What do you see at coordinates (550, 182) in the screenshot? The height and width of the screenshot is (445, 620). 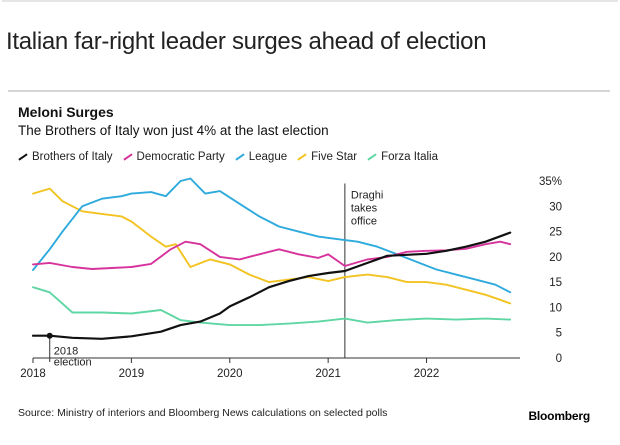 I see `y-tick-label: 35%` at bounding box center [550, 182].